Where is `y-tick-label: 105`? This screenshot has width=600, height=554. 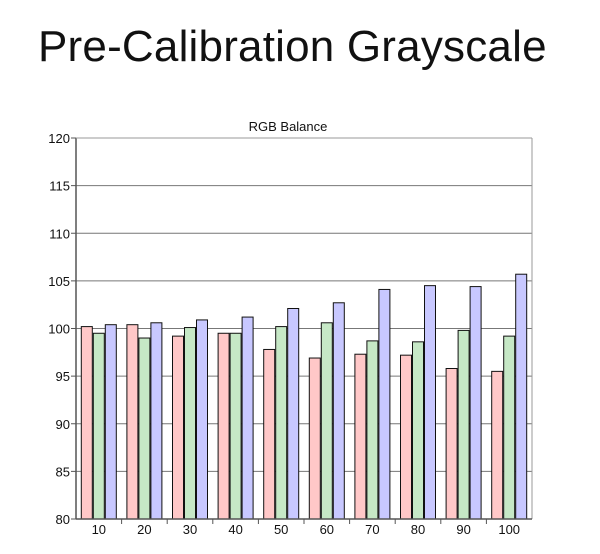 y-tick-label: 105 is located at coordinates (59, 281).